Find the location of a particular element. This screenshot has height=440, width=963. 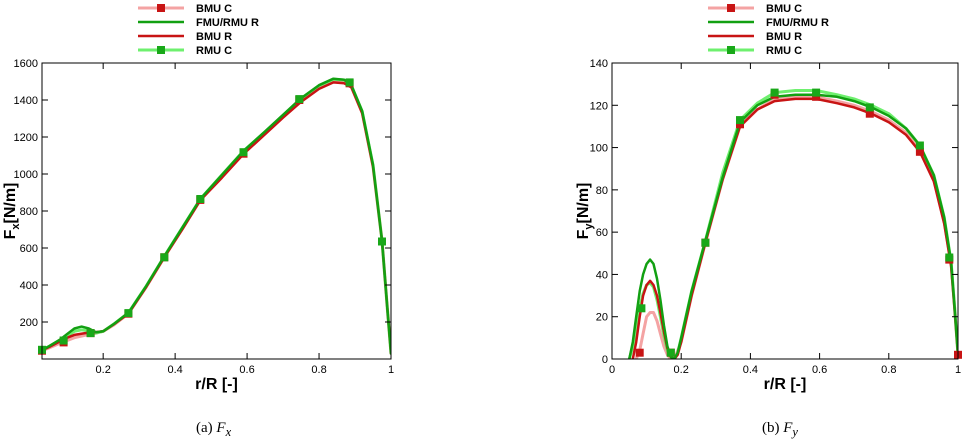

y-tick-label: 400 is located at coordinates (29, 286).